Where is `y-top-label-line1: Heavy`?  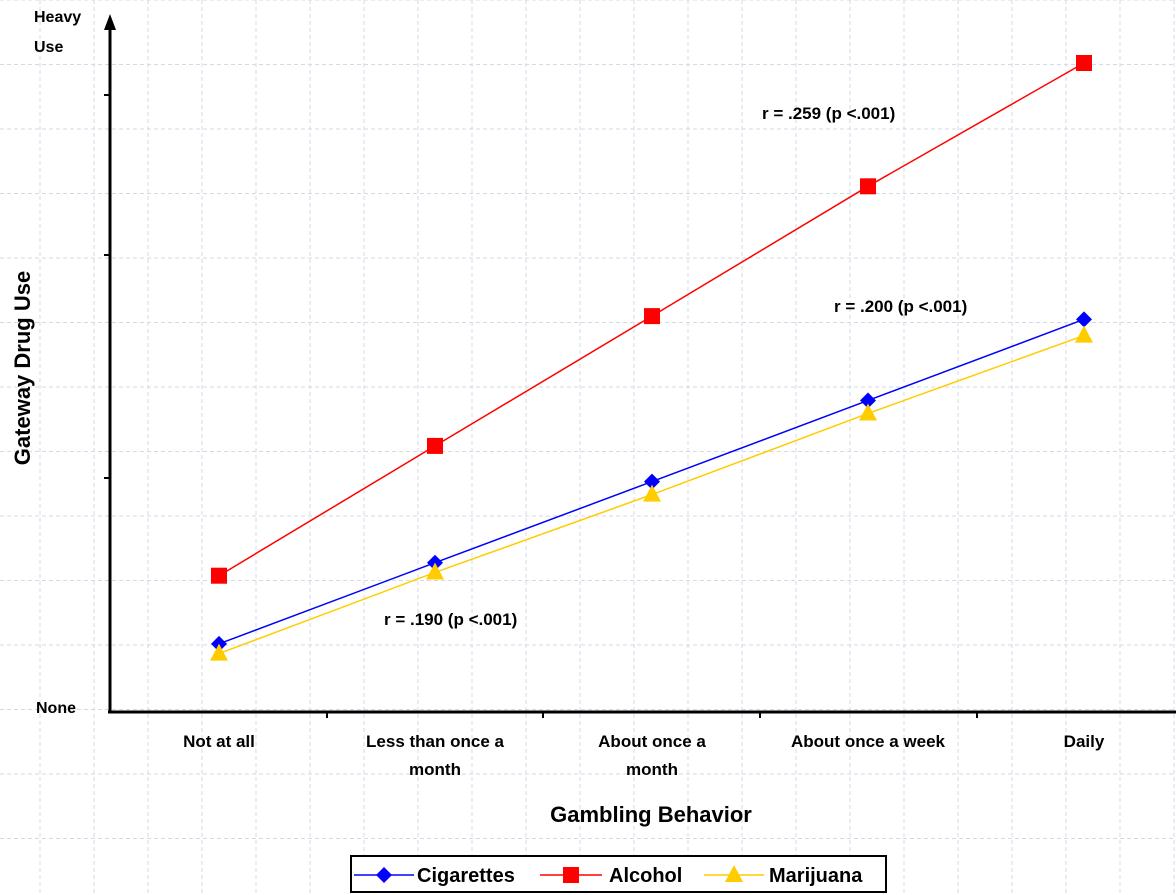
y-top-label-line1: Heavy is located at coordinates (57, 17).